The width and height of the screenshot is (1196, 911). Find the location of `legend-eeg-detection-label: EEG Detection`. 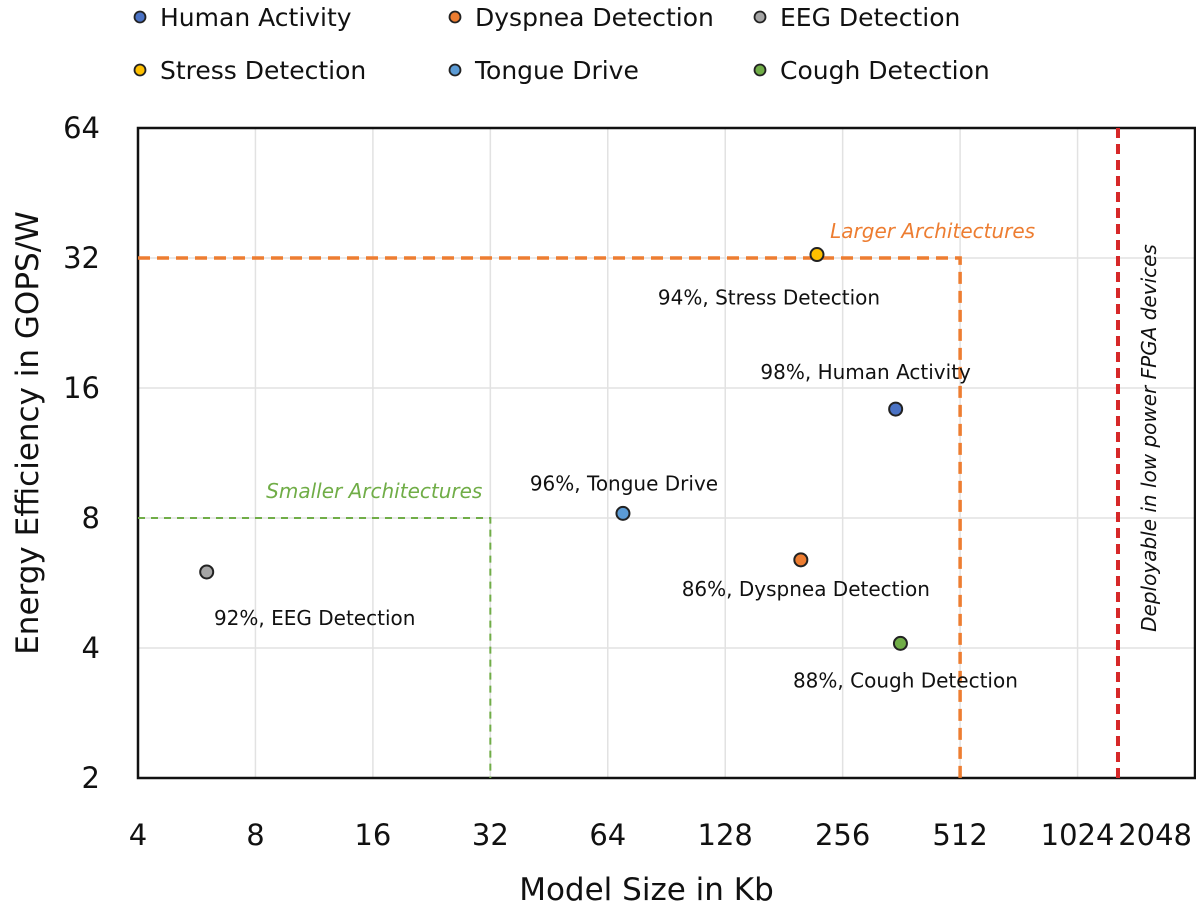

legend-eeg-detection-label: EEG Detection is located at coordinates (870, 17).